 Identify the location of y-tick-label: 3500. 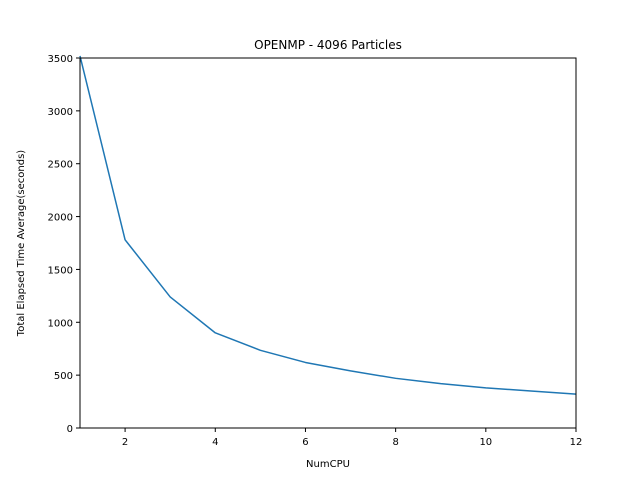
(60, 59).